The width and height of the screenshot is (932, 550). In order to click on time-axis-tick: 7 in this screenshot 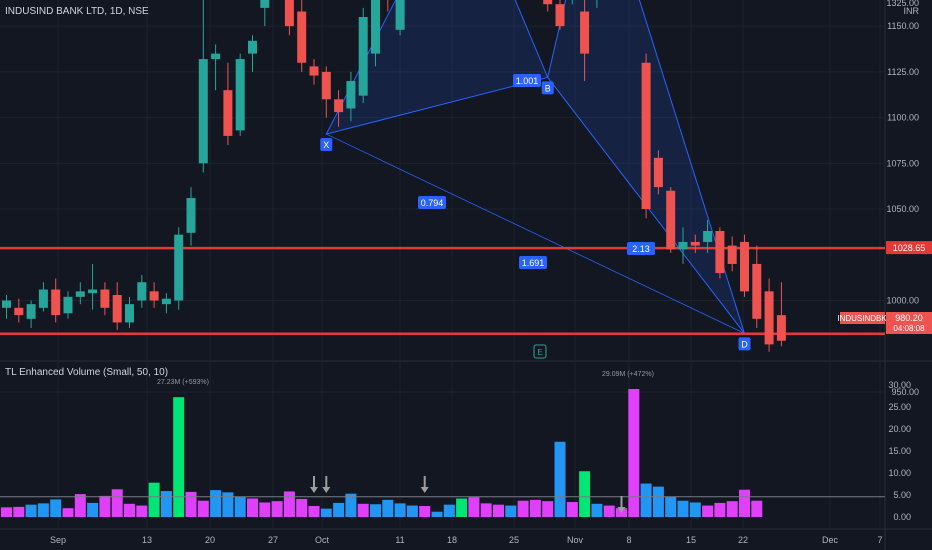, I will do `click(879, 540)`.